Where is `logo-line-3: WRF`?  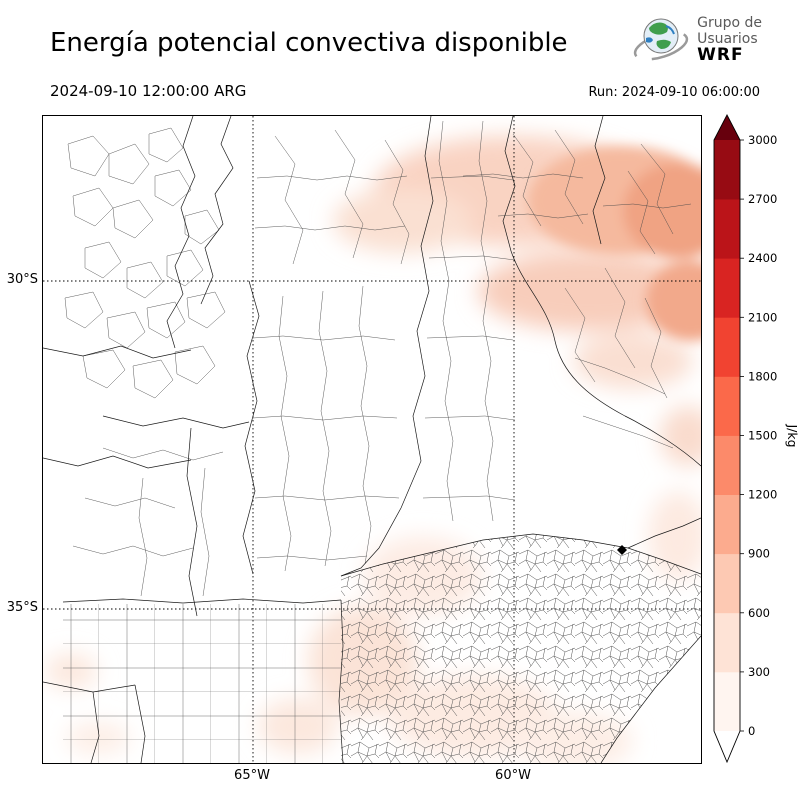
logo-line-3: WRF is located at coordinates (720, 55).